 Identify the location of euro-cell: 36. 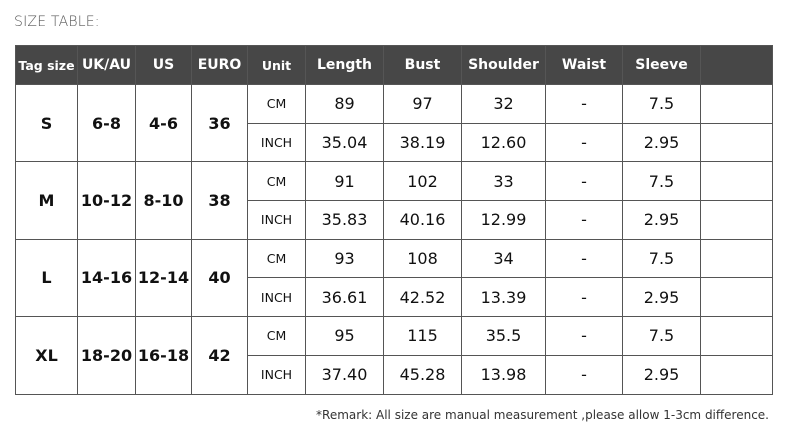
(219, 123).